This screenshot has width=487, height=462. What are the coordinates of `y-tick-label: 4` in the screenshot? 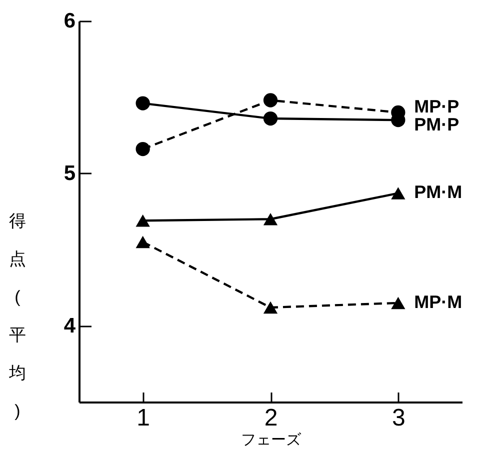 It's located at (70, 326).